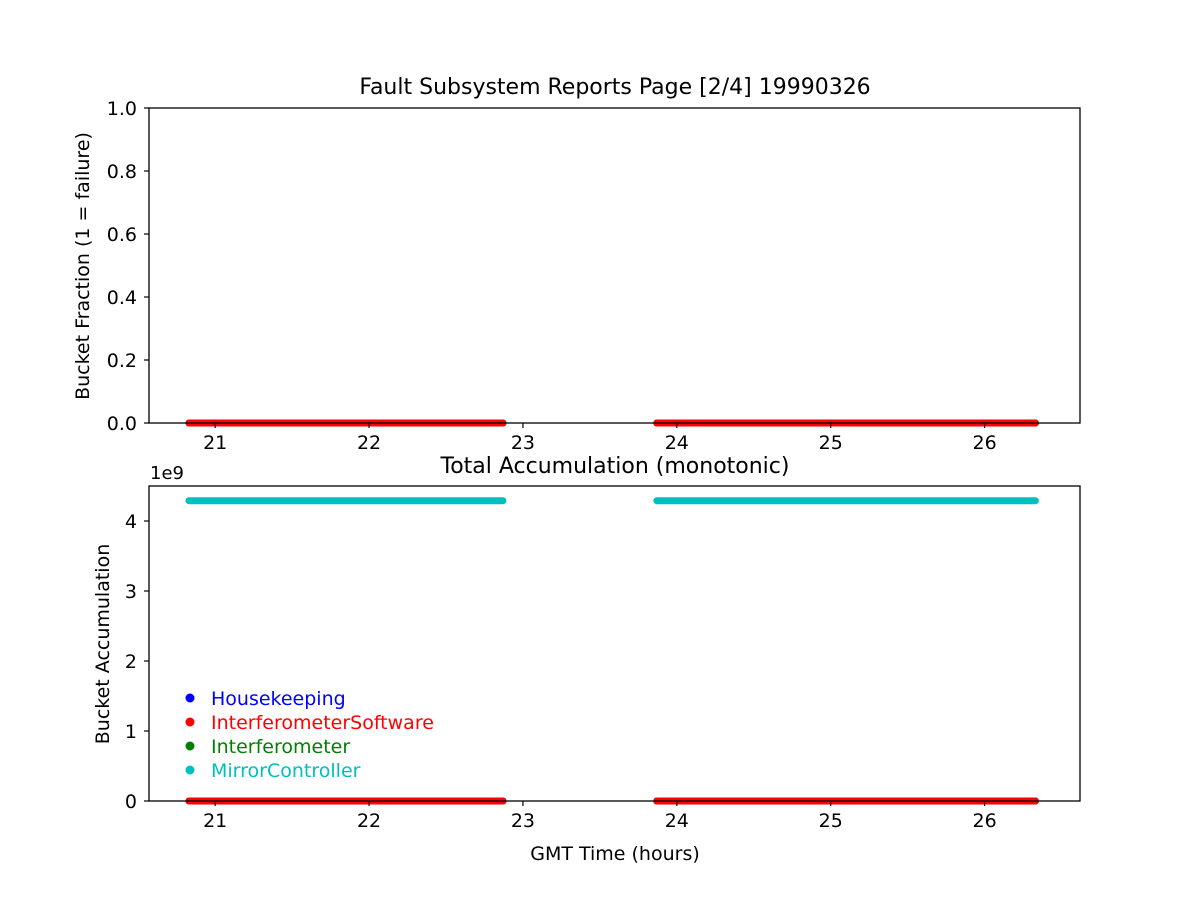 This screenshot has height=900, width=1200. I want to click on top-x-tick-label: 21, so click(215, 443).